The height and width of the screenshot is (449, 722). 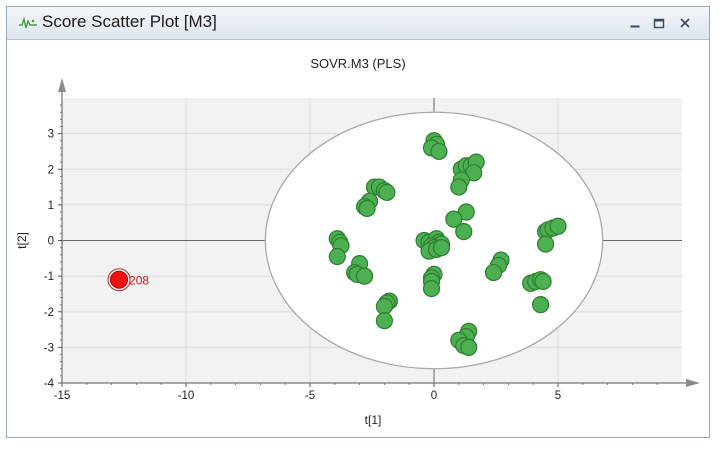 I want to click on x-tick-label: -5, so click(x=310, y=396).